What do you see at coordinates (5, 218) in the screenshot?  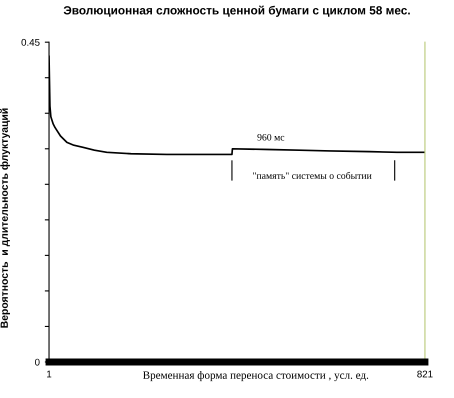 I see `y-axis-title: Вероятность и длительность флуктуаций` at bounding box center [5, 218].